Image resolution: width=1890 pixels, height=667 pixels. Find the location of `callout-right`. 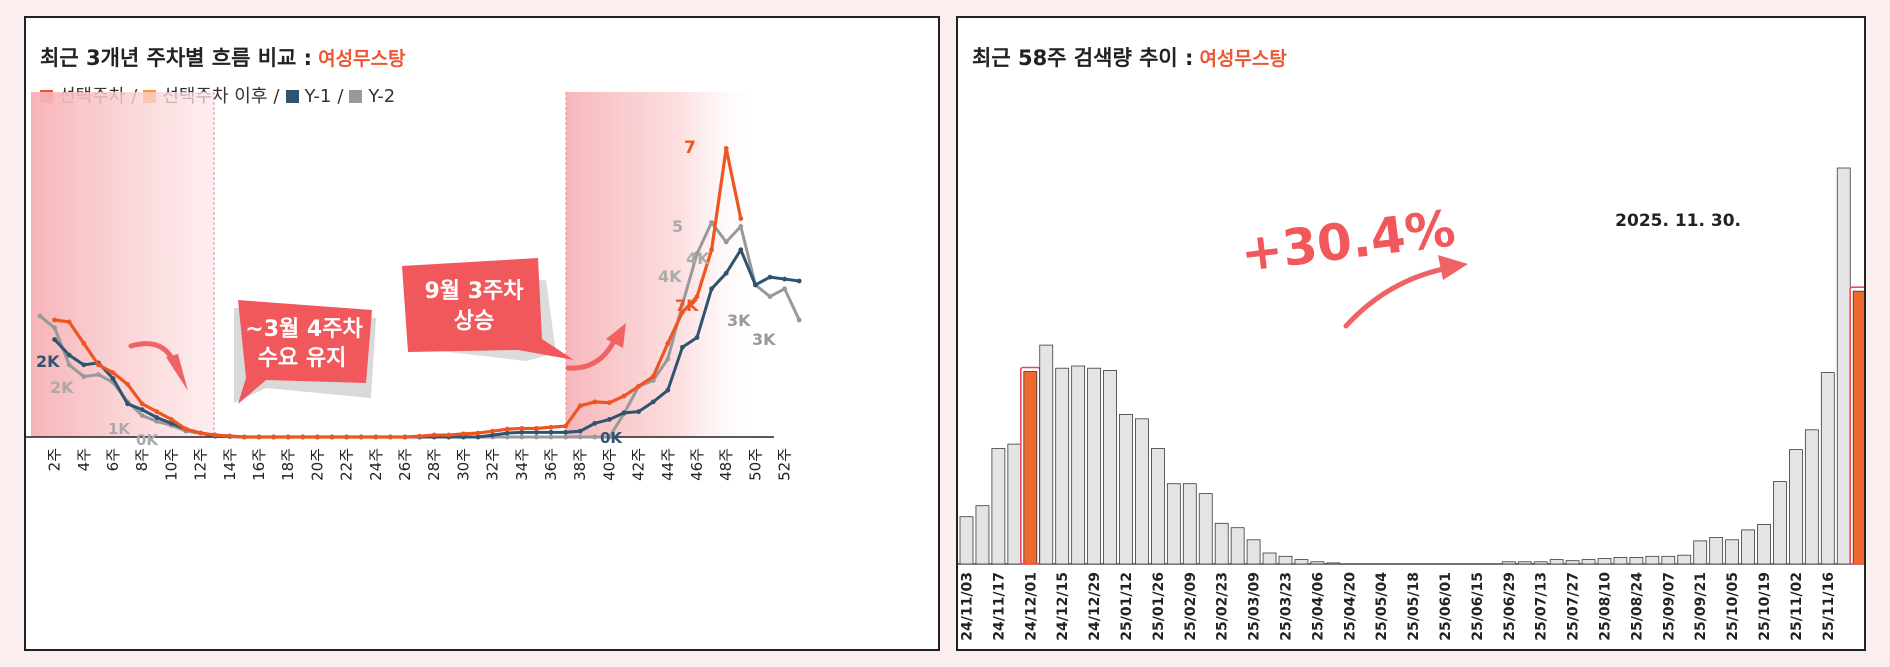

callout-right is located at coordinates (488, 309).